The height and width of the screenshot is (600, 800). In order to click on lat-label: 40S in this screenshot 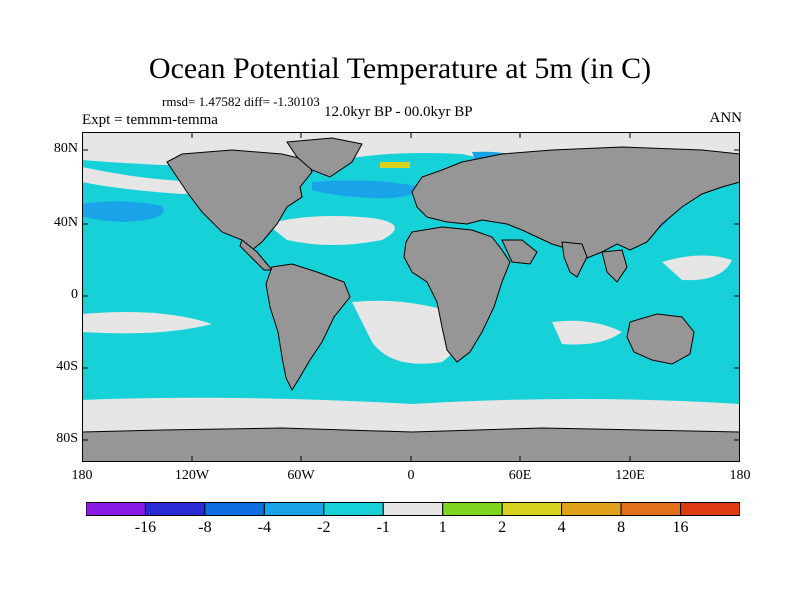, I will do `click(67, 366)`.